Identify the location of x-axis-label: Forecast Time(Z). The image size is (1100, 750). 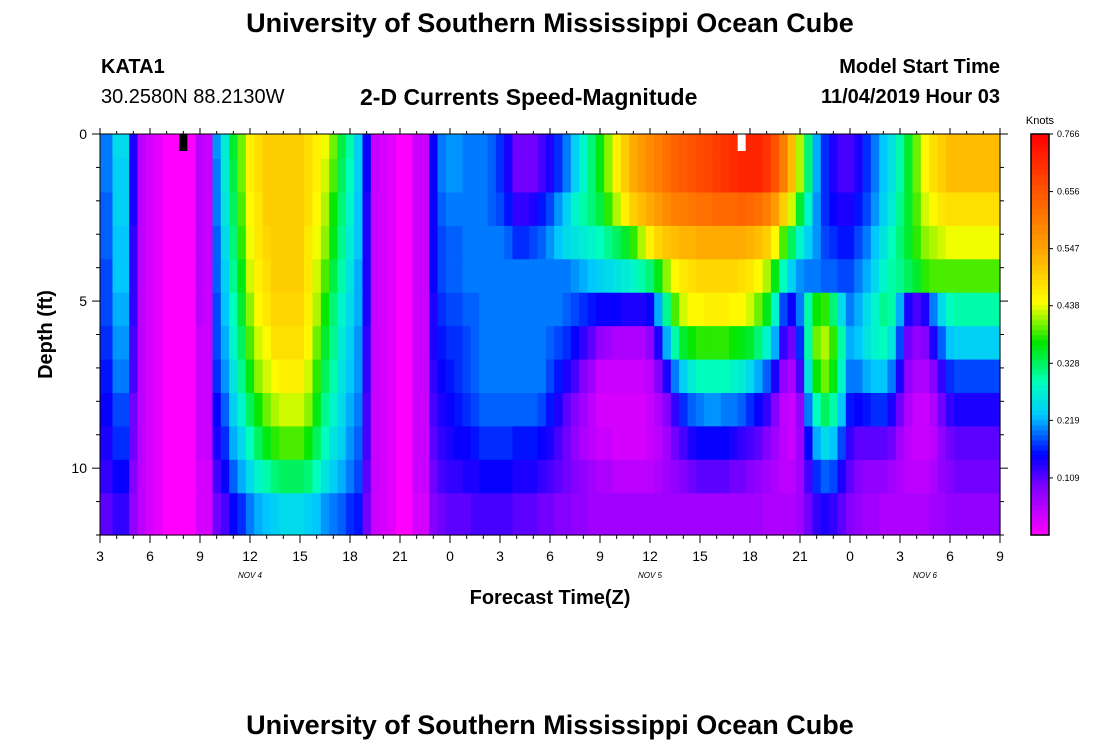
(550, 598).